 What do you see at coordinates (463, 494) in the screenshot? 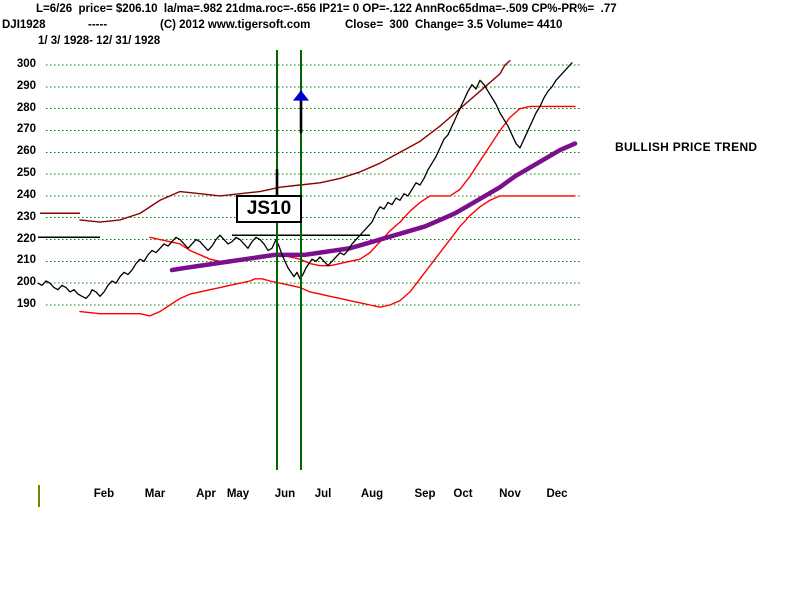
I see `x-axis-tick-oct: Oct` at bounding box center [463, 494].